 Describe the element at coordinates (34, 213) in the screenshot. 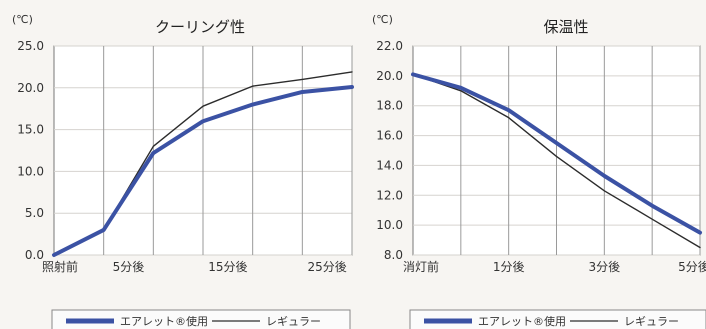

I see `y-tick-label: 5.0` at that location.